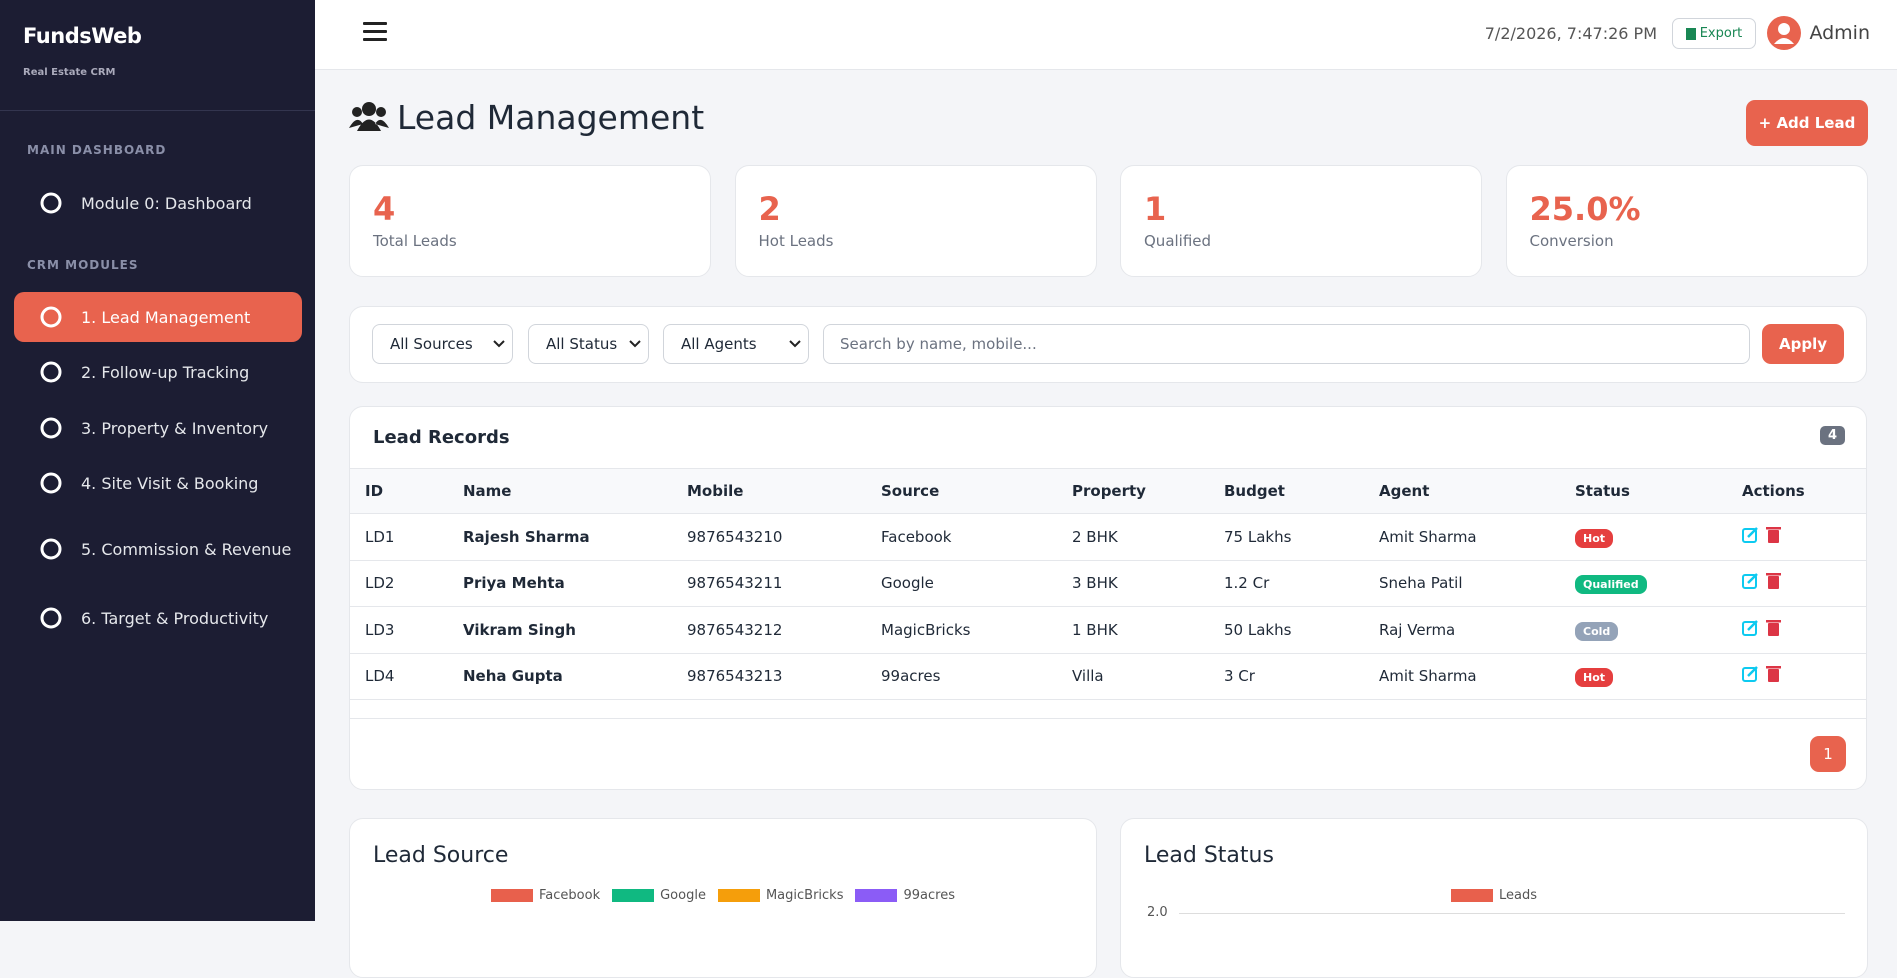 The height and width of the screenshot is (978, 1897). Describe the element at coordinates (1133, 537) in the screenshot. I see `table-cell: 2 BHK` at that location.